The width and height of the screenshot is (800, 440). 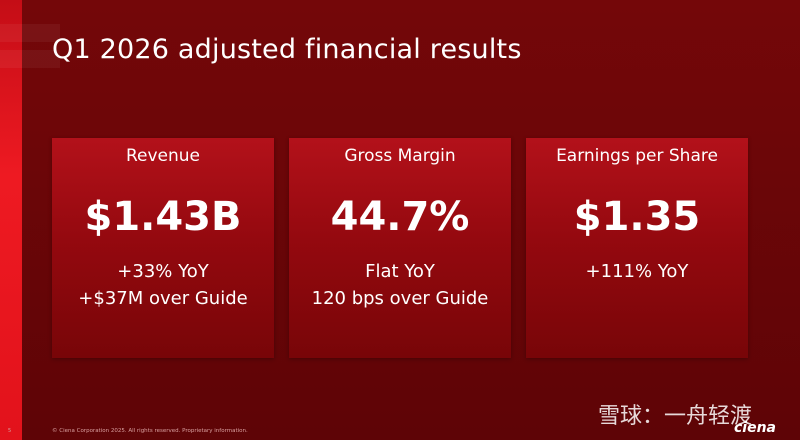 I want to click on accent-stripe, so click(x=11, y=220).